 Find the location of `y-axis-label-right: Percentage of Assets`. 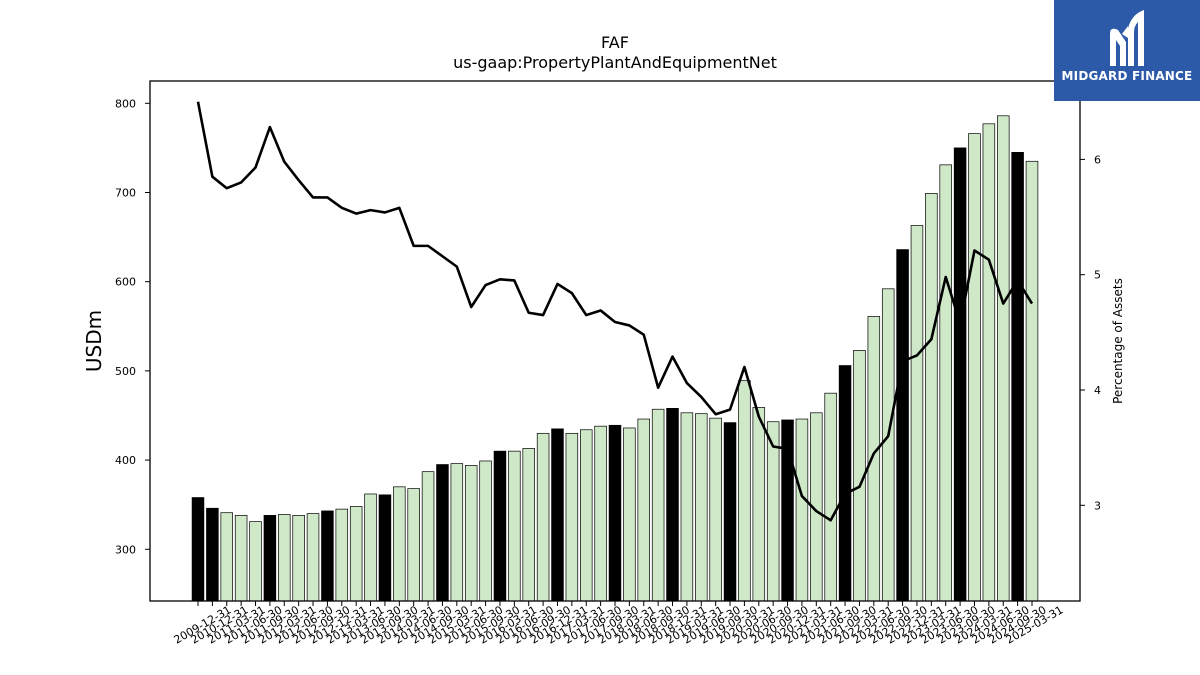

y-axis-label-right: Percentage of Assets is located at coordinates (1118, 341).